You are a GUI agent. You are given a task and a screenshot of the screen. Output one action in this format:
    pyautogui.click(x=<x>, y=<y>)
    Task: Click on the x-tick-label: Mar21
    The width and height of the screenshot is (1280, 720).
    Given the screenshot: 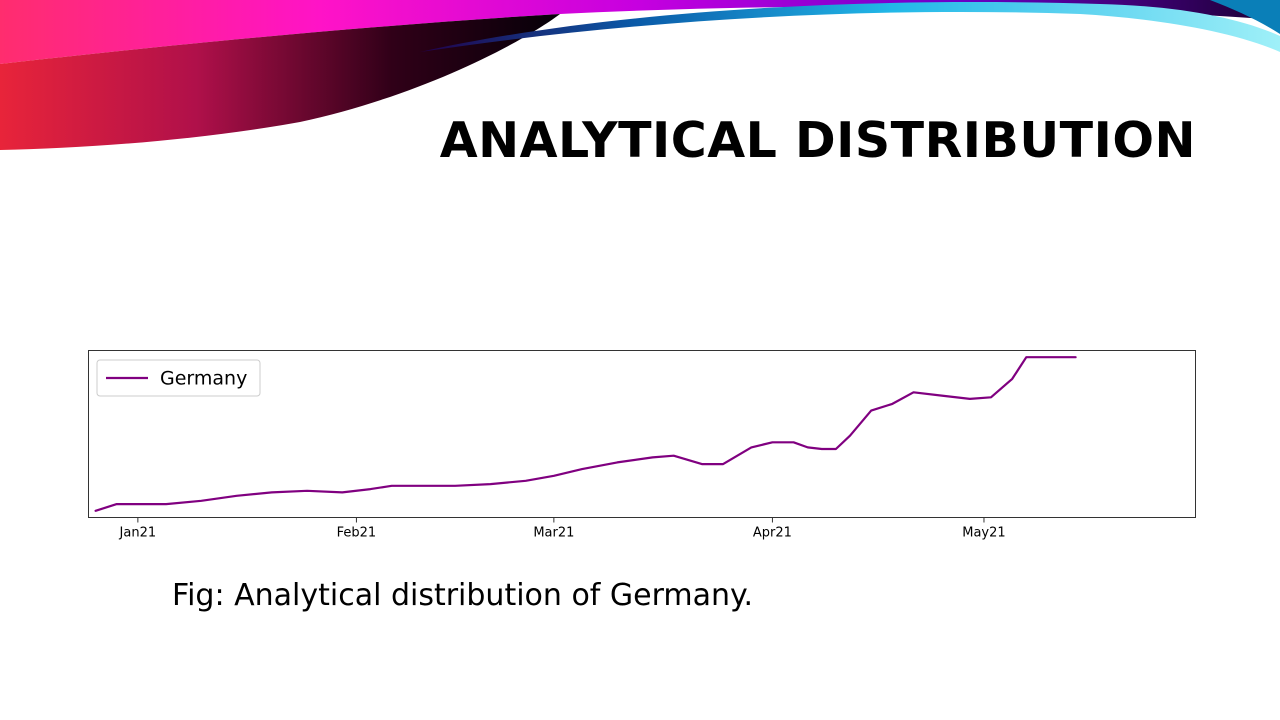 What is the action you would take?
    pyautogui.click(x=553, y=533)
    